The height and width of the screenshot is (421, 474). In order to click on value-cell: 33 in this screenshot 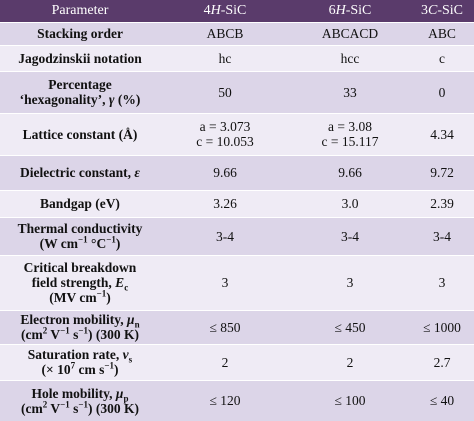, I will do `click(350, 91)`.